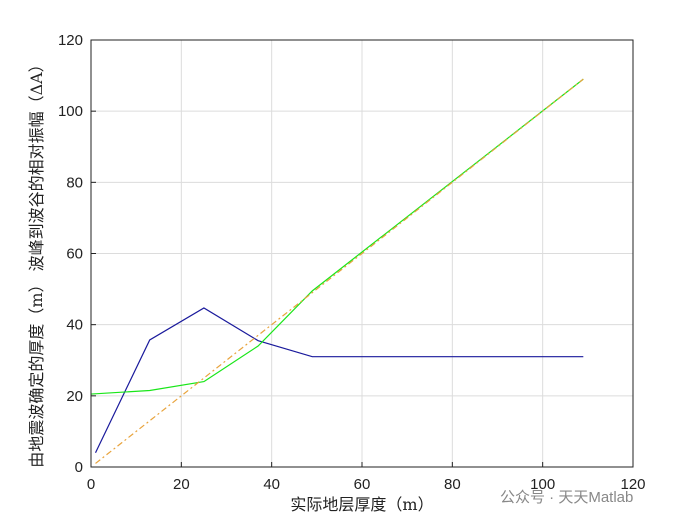  Describe the element at coordinates (181, 484) in the screenshot. I see `x-tick-label: 20` at that location.